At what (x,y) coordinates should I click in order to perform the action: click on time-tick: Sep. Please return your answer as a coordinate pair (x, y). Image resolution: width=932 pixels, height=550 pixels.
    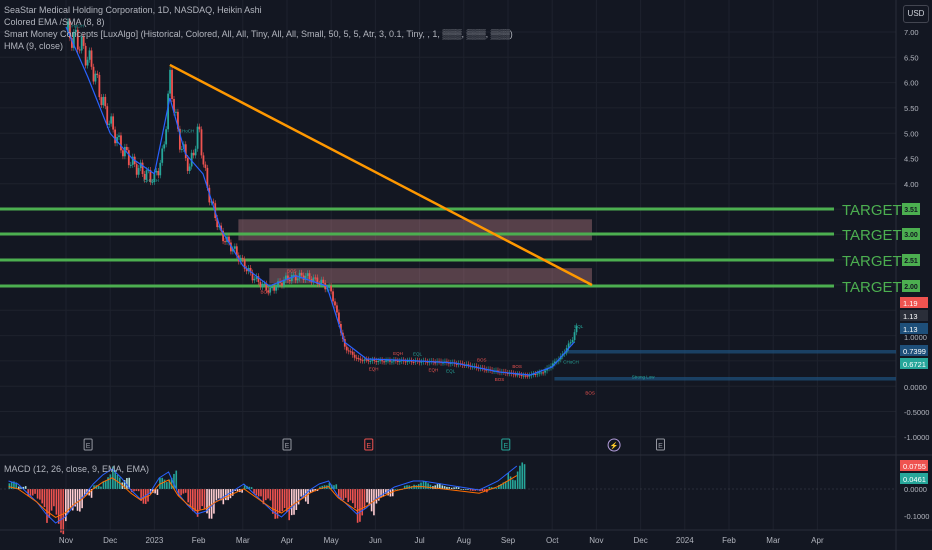
    Looking at the image, I should click on (508, 540).